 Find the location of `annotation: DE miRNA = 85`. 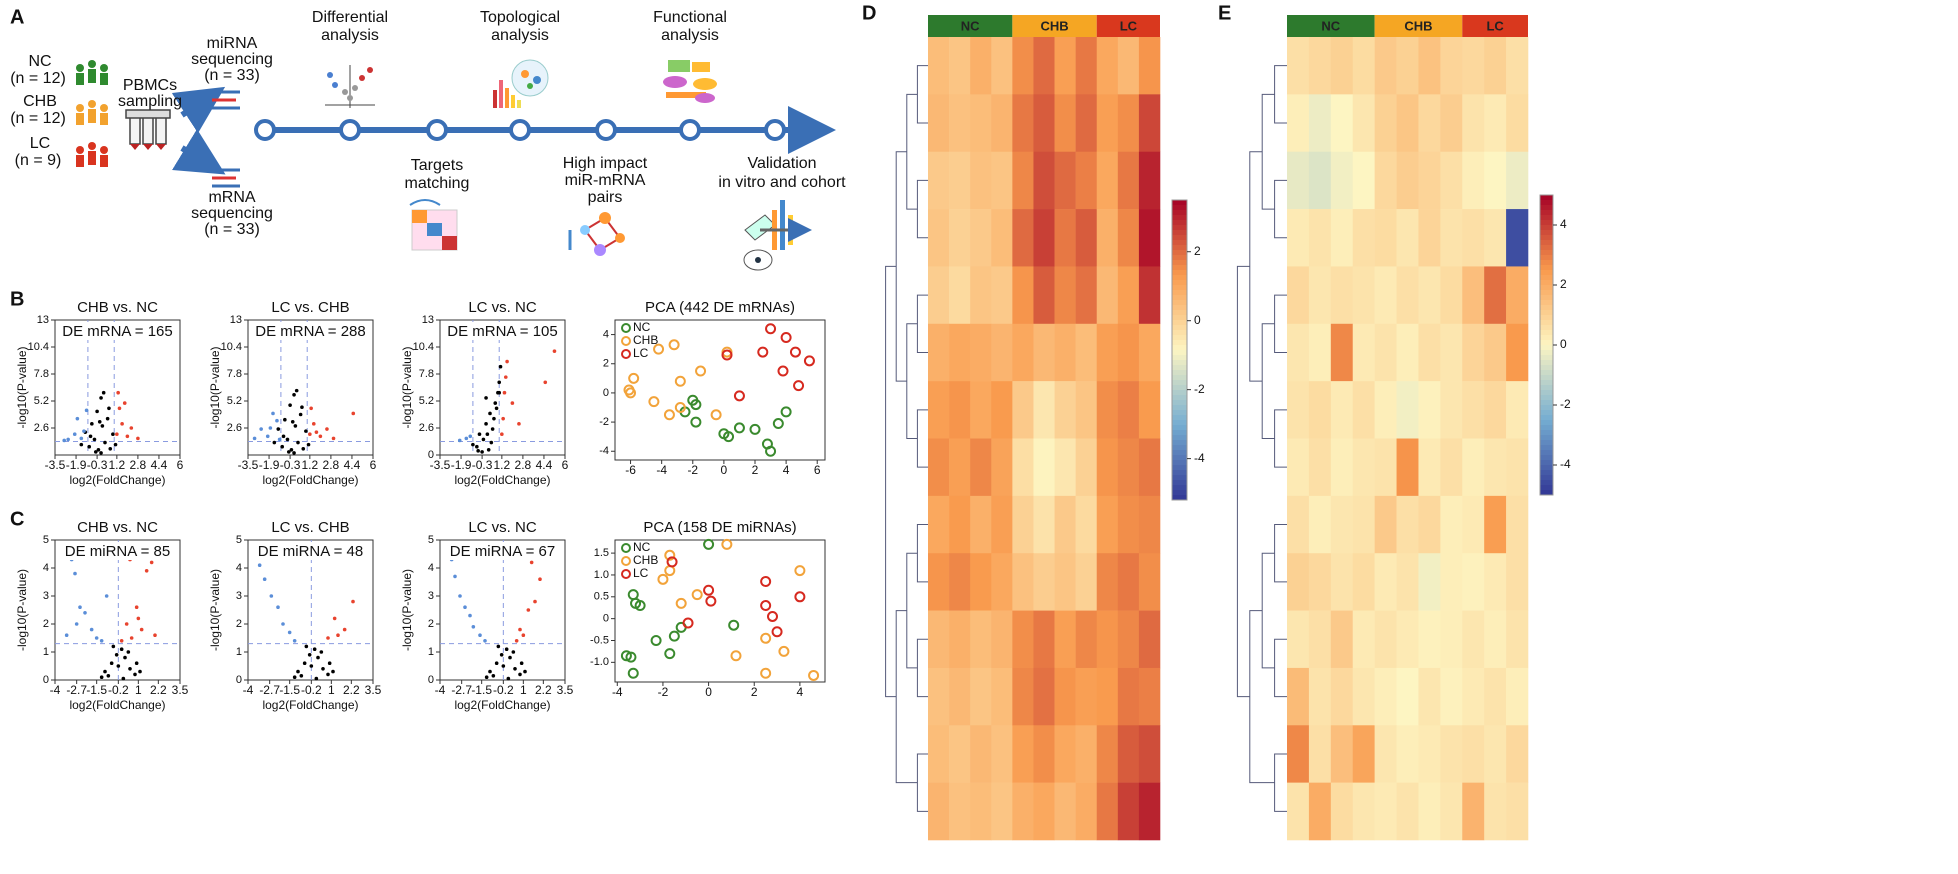

annotation: DE miRNA = 85 is located at coordinates (117, 551).